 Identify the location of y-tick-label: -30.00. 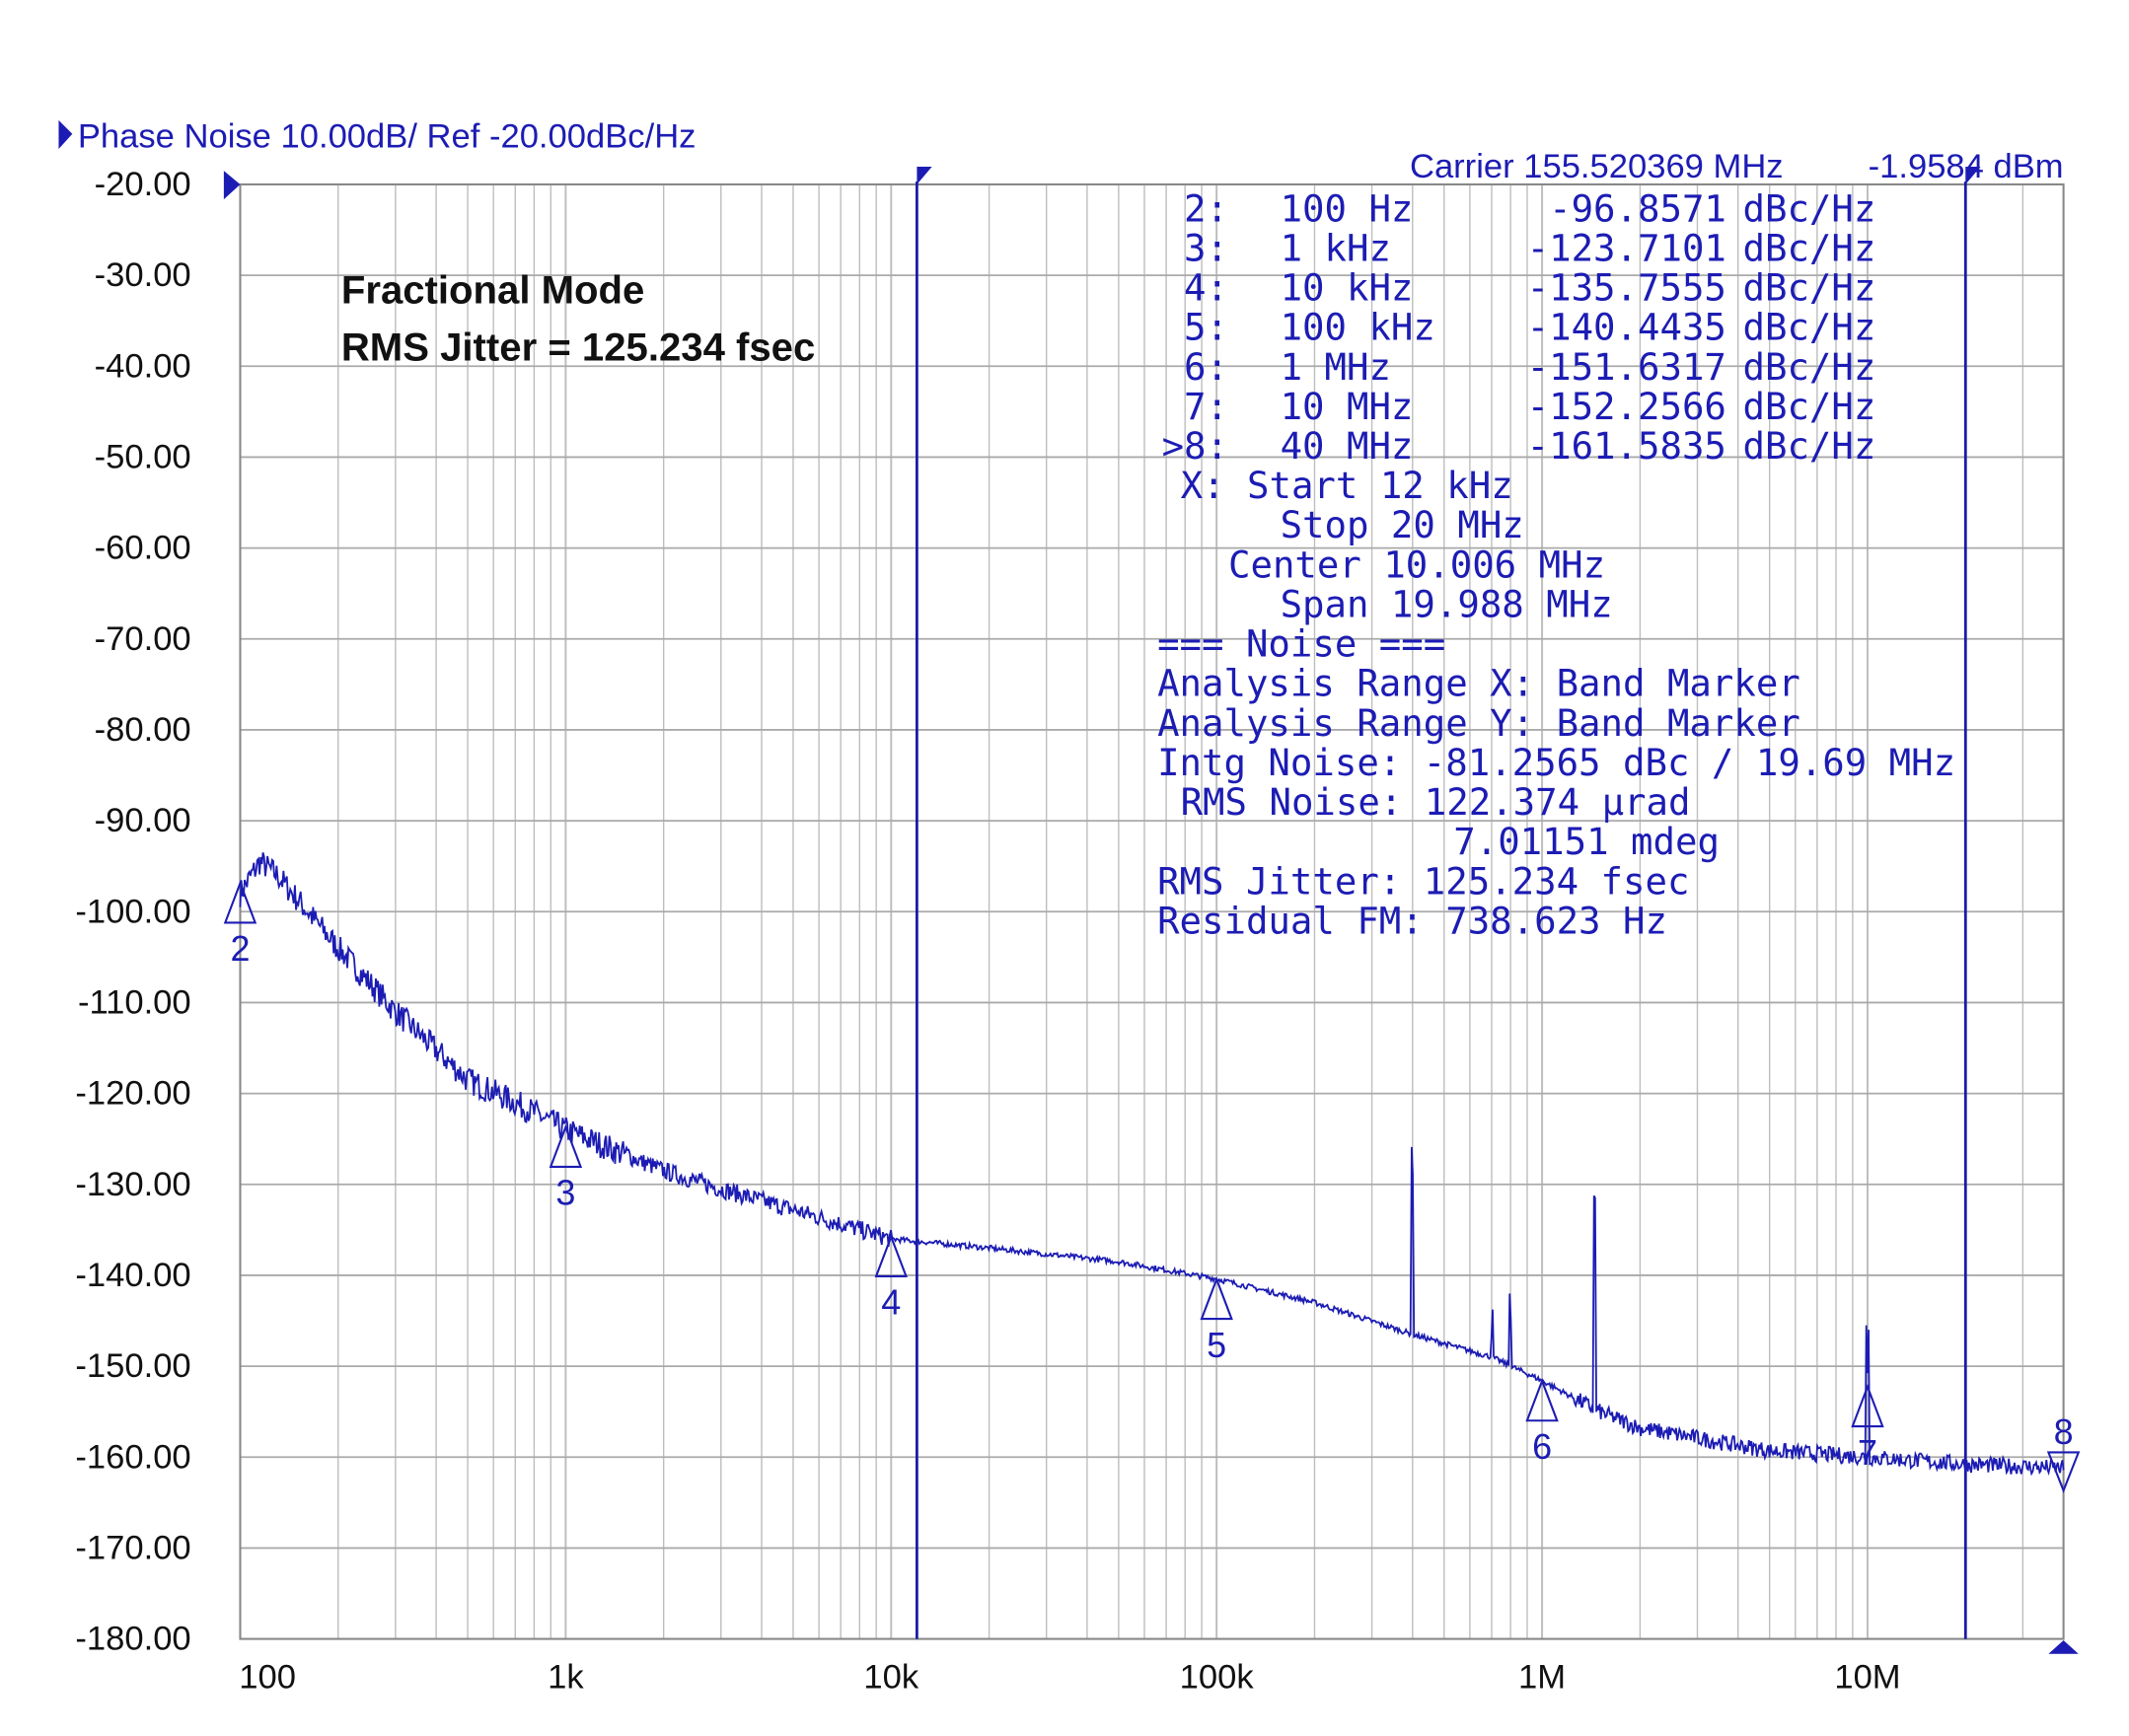
(143, 275).